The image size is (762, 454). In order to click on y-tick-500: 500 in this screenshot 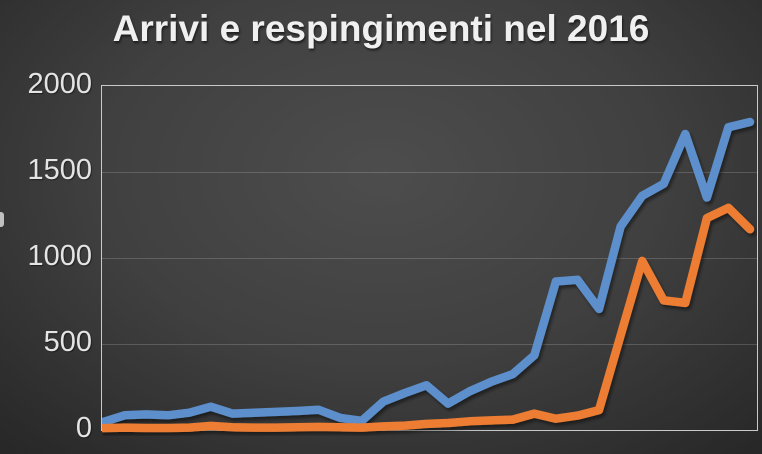, I will do `click(67, 342)`.